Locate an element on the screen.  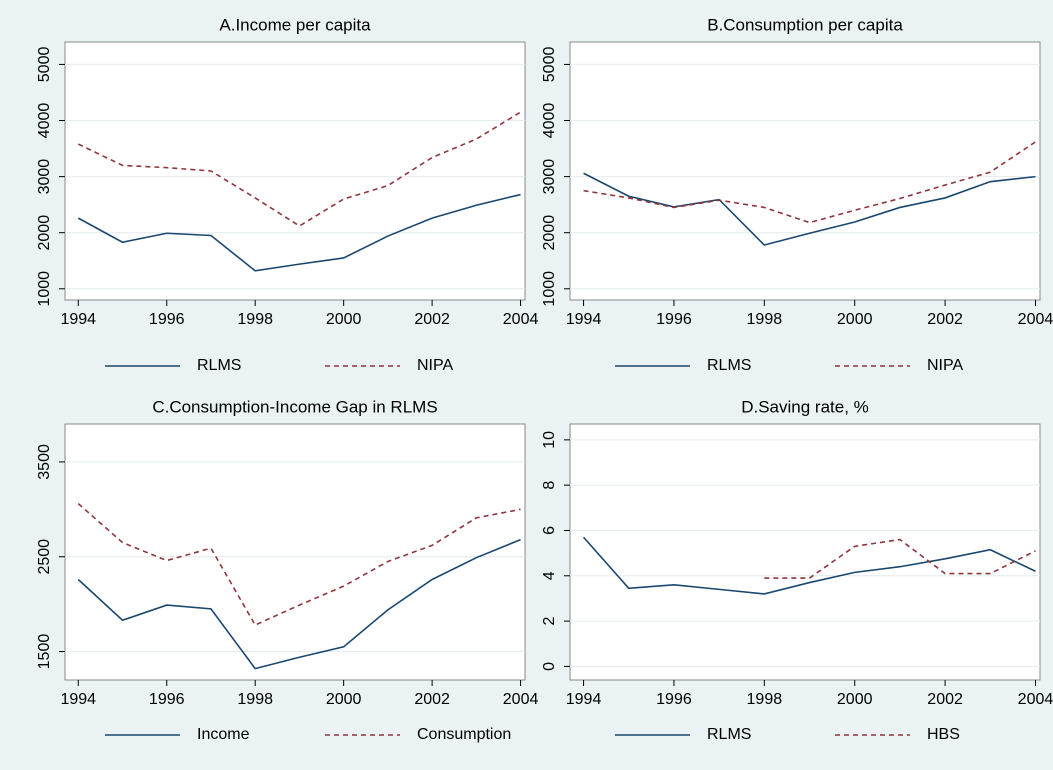
y-tick-label: 2500 is located at coordinates (44, 557).